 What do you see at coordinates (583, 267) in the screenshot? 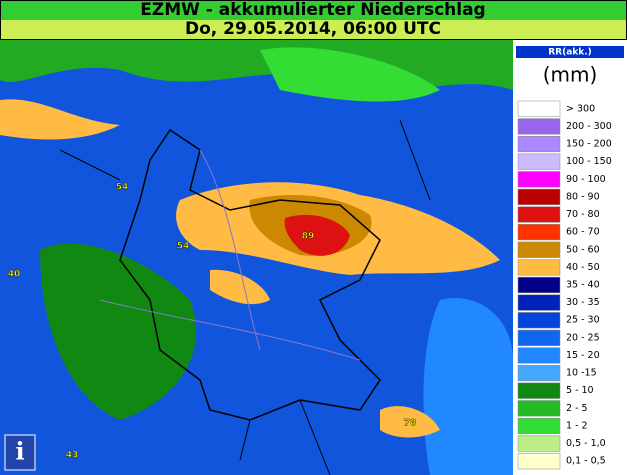
I see `legend-label: 40 - 50` at bounding box center [583, 267].